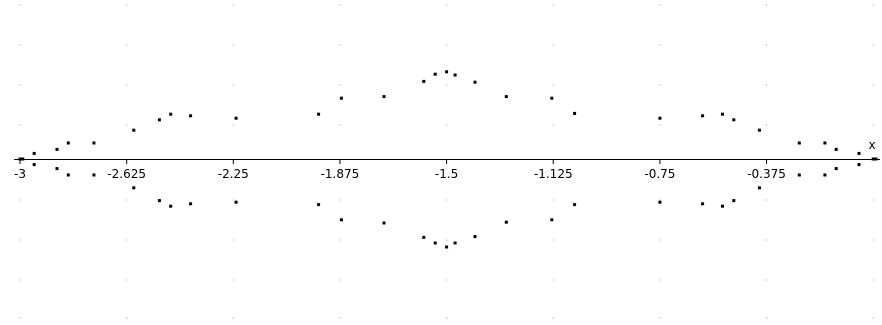  I want to click on x-axis-ticks, so click(393, 162).